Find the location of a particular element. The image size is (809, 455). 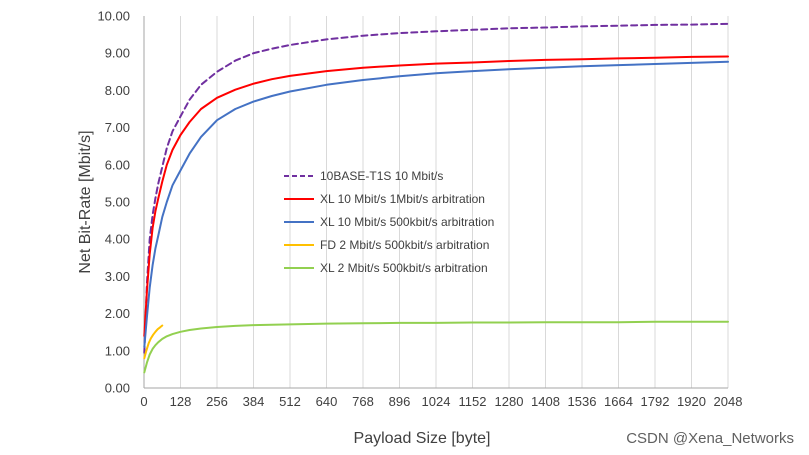

x-tick-label: 1024 is located at coordinates (436, 401).